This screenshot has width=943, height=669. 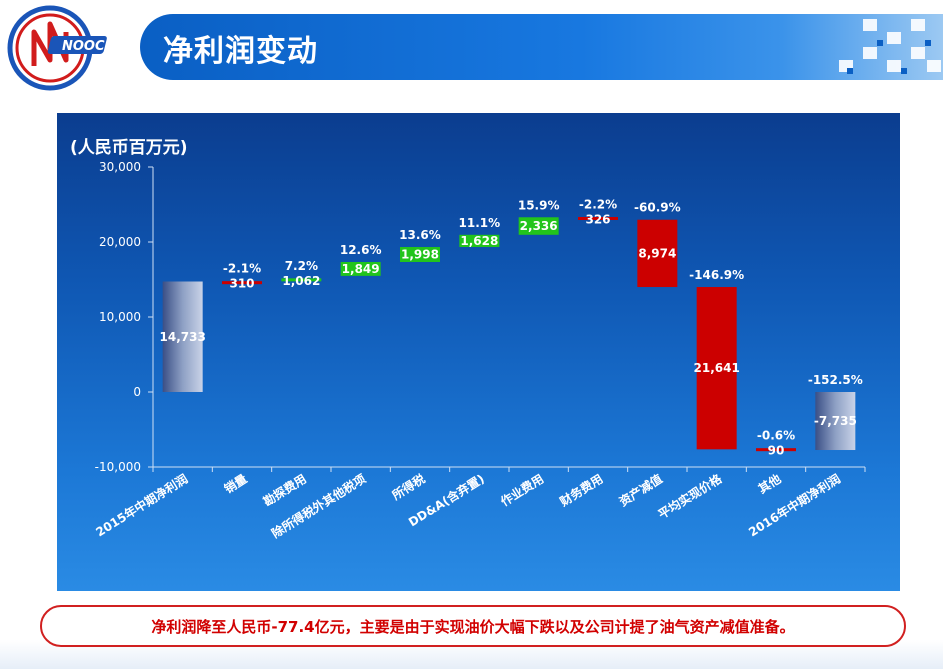 I want to click on svg-text: NOOC, so click(x=83, y=46).